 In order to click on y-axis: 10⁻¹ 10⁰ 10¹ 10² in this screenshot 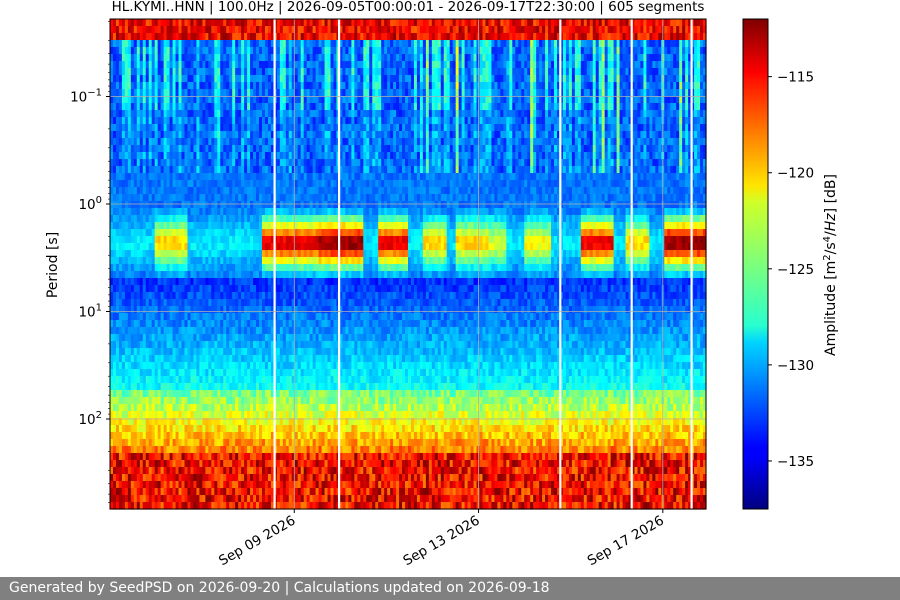, I will do `click(90, 262)`.